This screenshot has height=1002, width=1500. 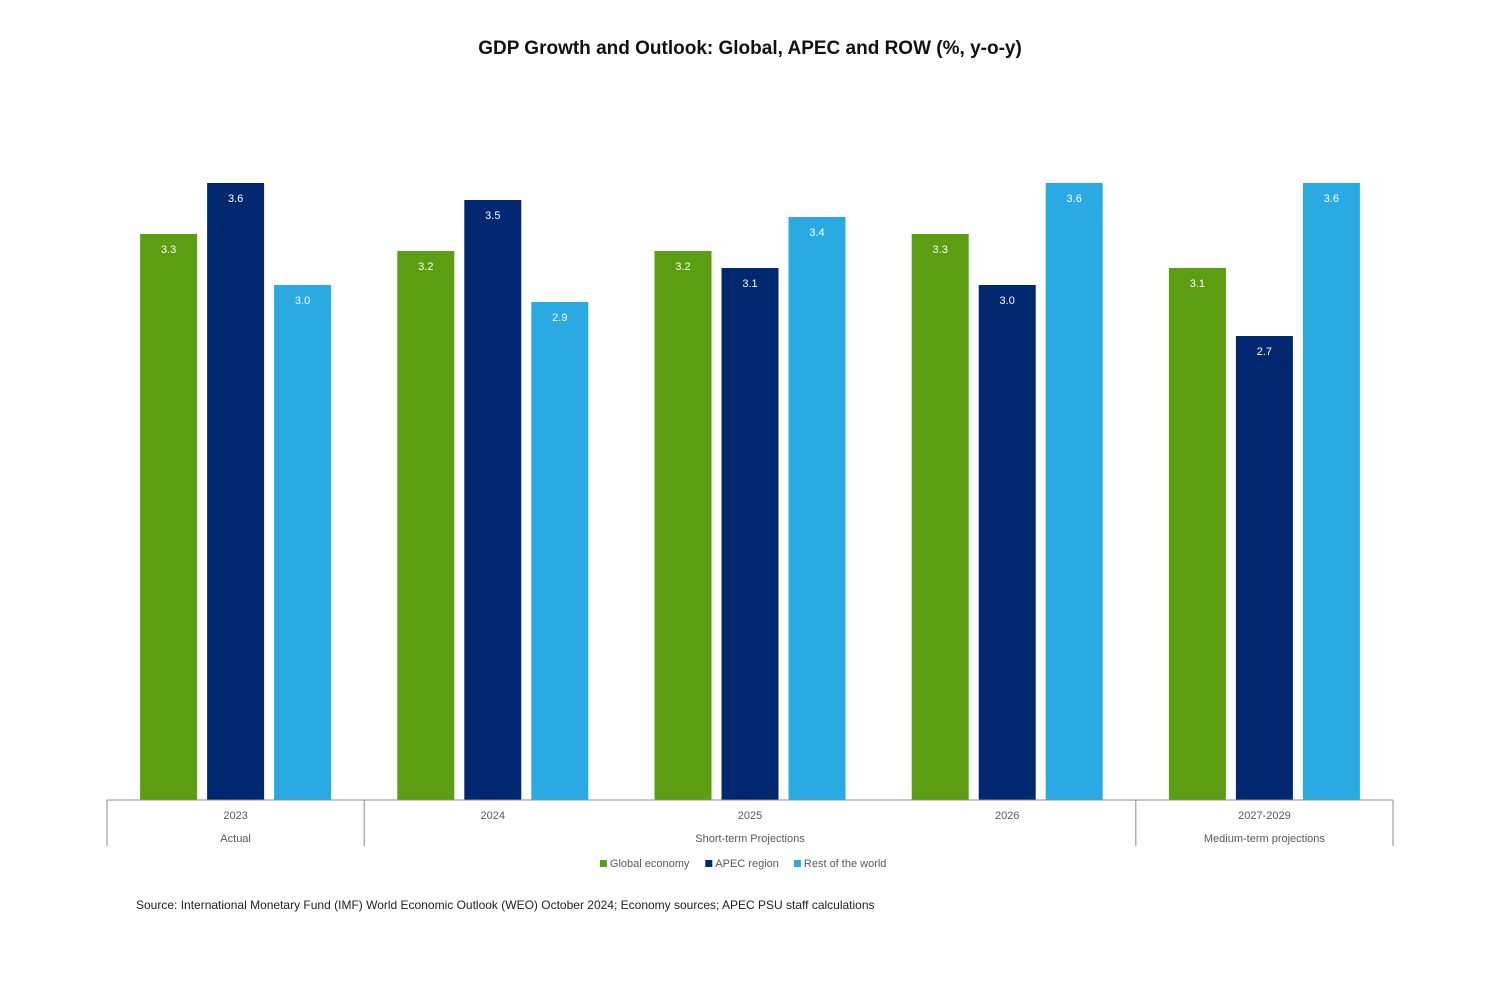 I want to click on bar-global-economy-2024, so click(x=426, y=525).